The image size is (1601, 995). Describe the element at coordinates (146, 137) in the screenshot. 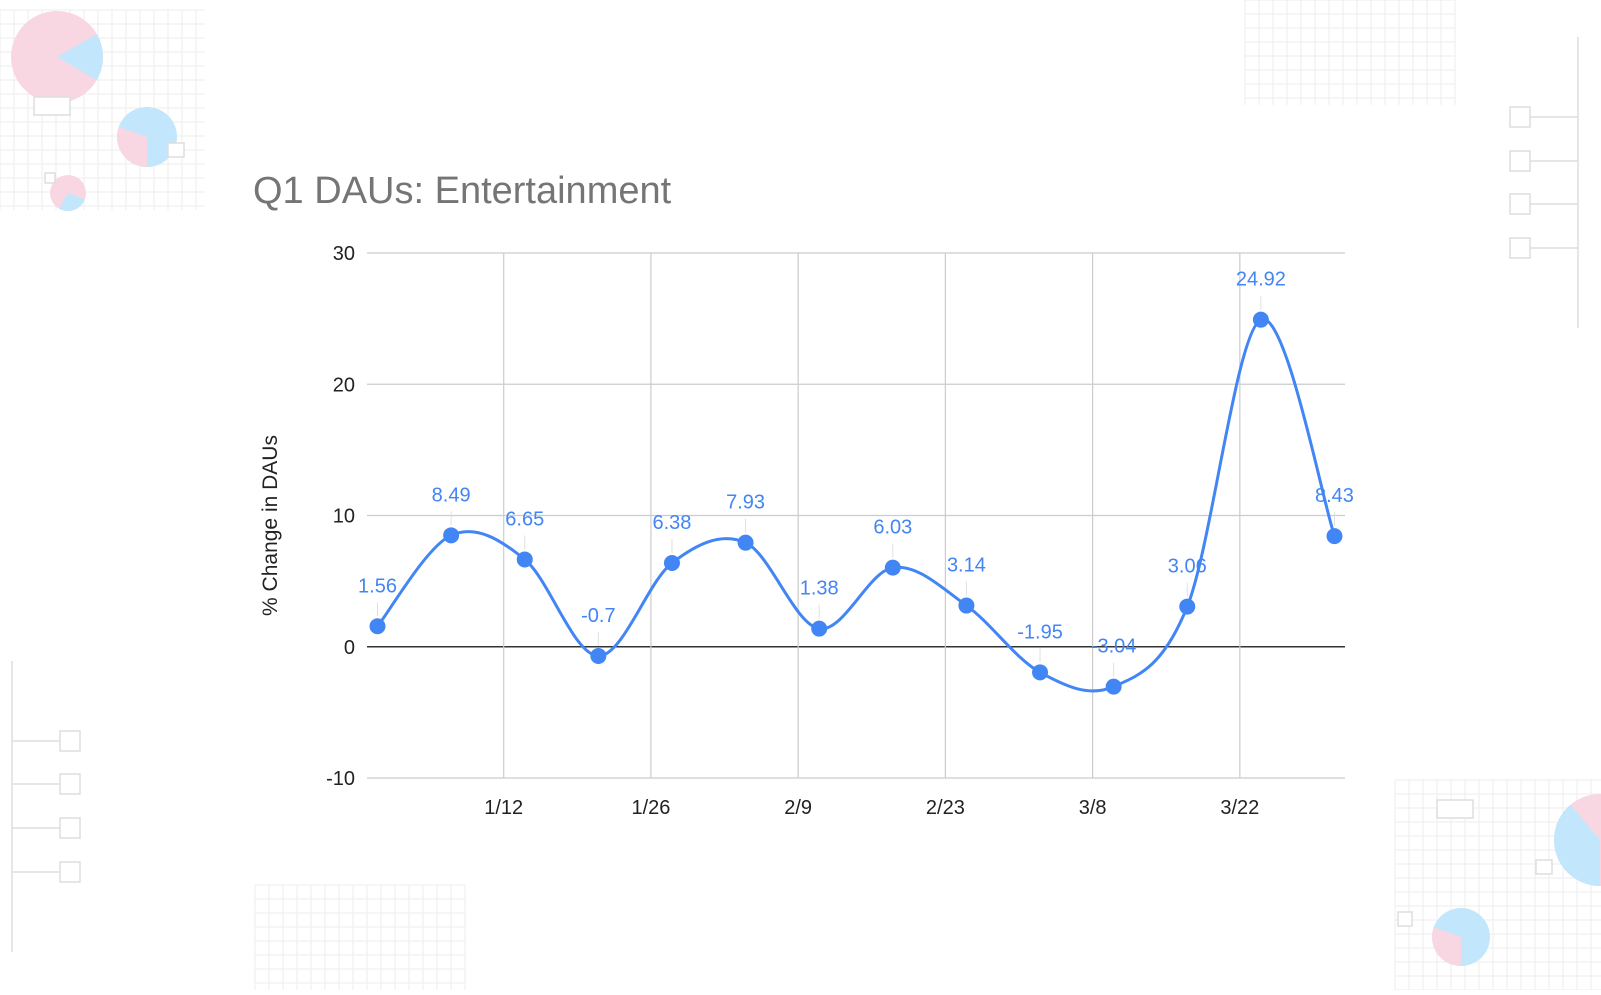

I see `decor-pie-medium` at that location.